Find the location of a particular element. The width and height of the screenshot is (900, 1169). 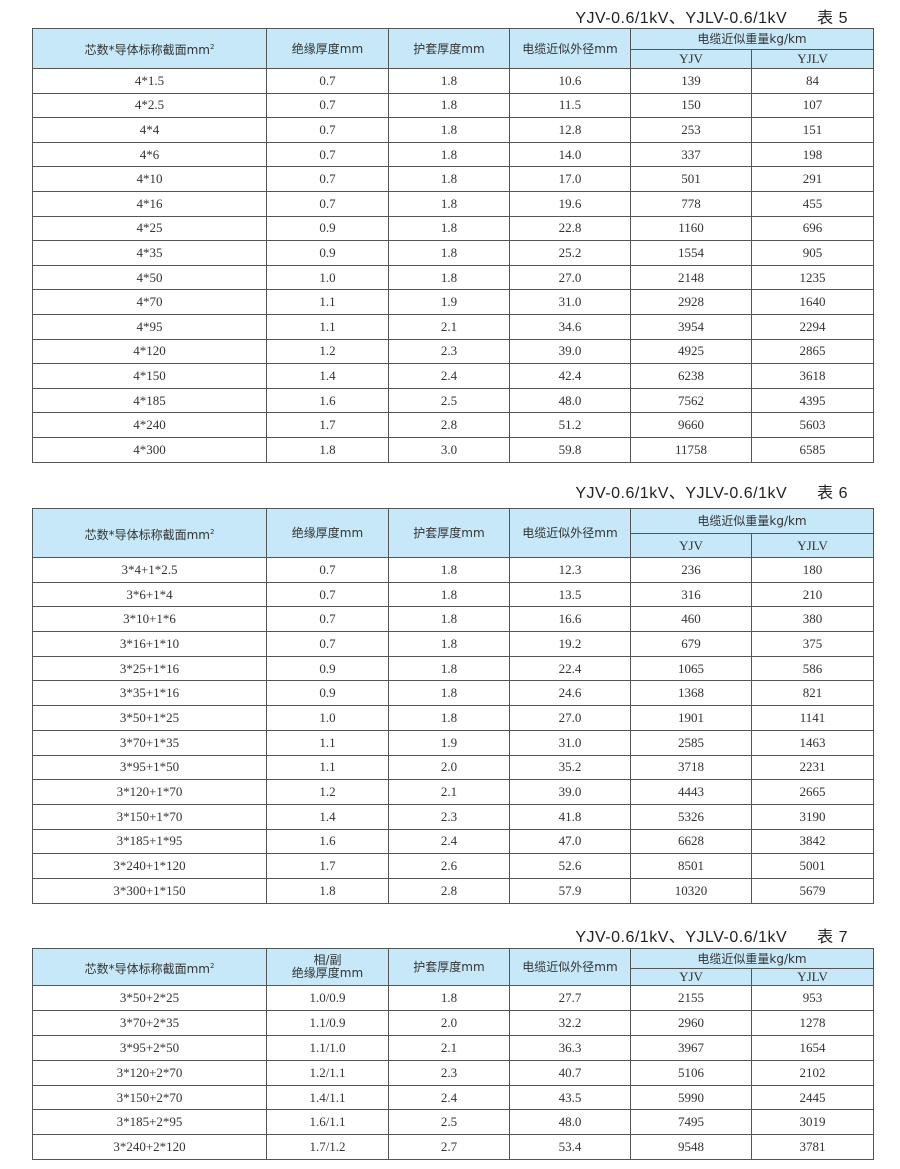

table5-model: YJV-0.6/1kV、YJLV-0.6/1kV is located at coordinates (681, 18).